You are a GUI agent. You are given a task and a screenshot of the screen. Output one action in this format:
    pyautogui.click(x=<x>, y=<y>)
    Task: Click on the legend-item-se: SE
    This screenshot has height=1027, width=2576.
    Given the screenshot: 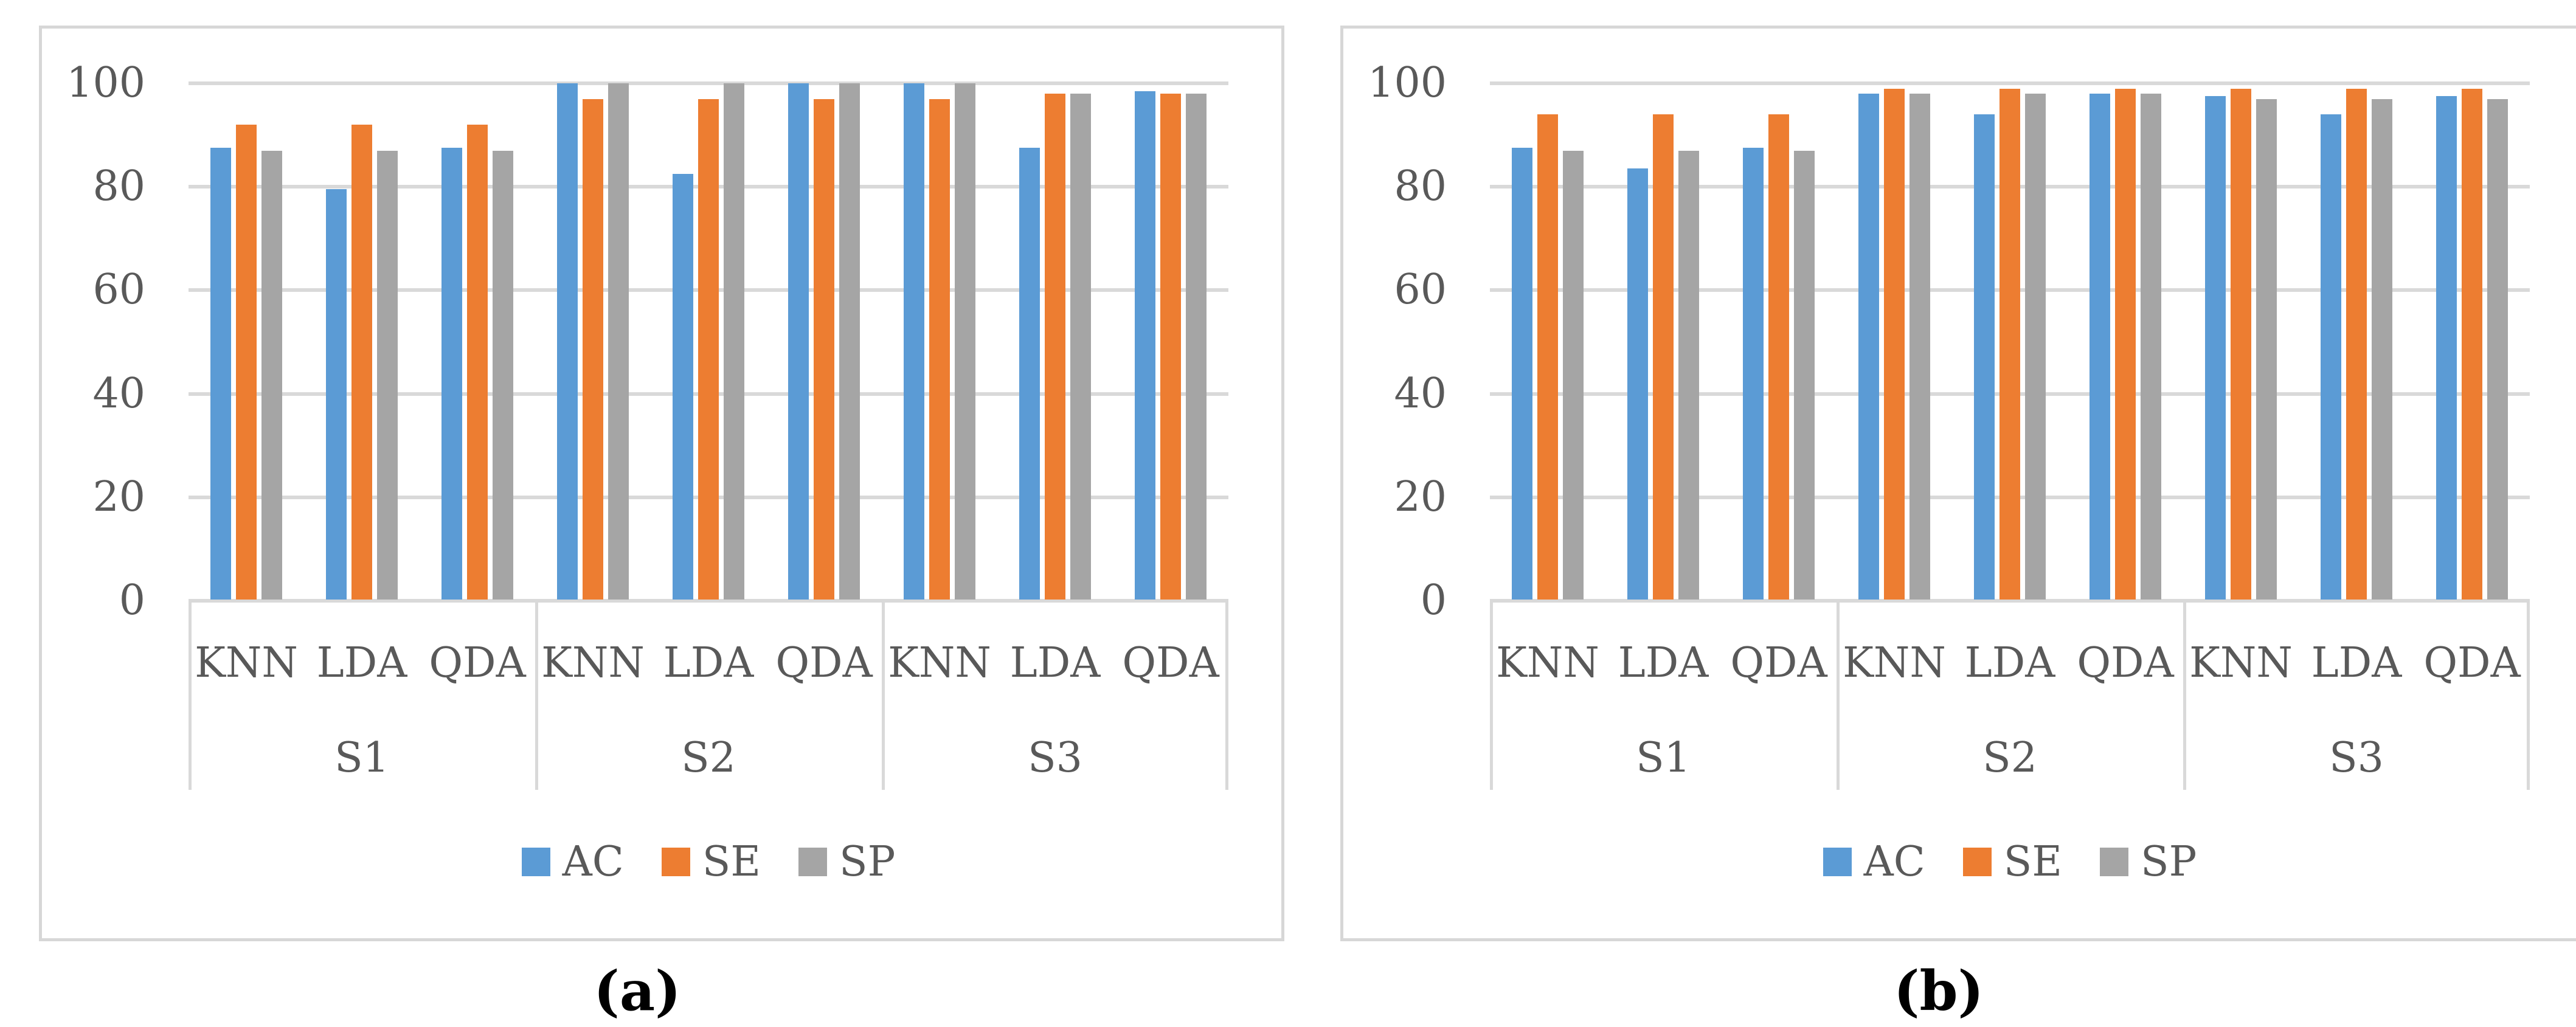 What is the action you would take?
    pyautogui.click(x=711, y=861)
    